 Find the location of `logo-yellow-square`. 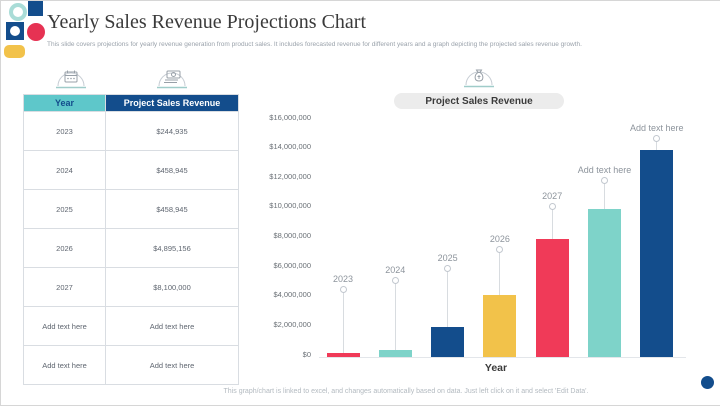

logo-yellow-square is located at coordinates (14, 51).